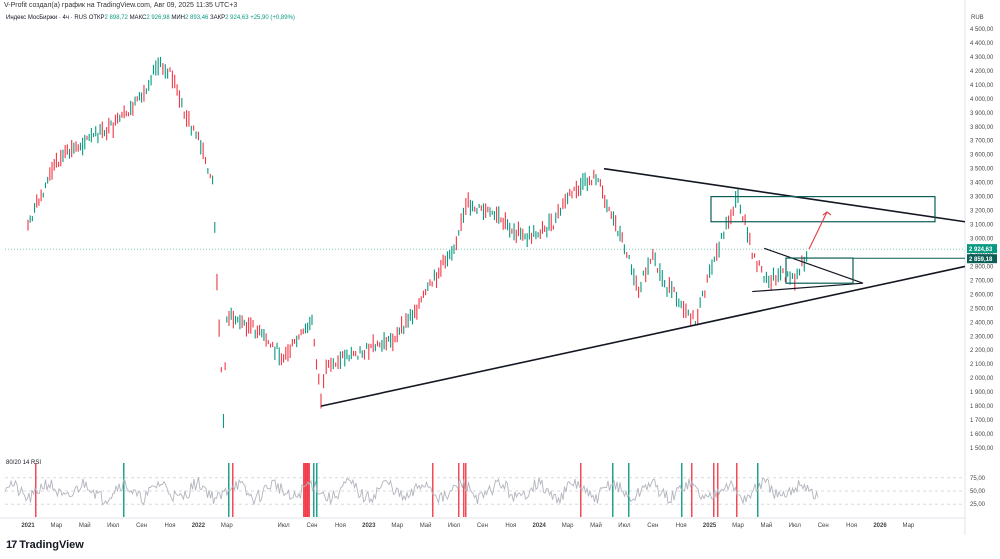  What do you see at coordinates (982, 407) in the screenshot?
I see `y-tick-label: 1 800,00` at bounding box center [982, 407].